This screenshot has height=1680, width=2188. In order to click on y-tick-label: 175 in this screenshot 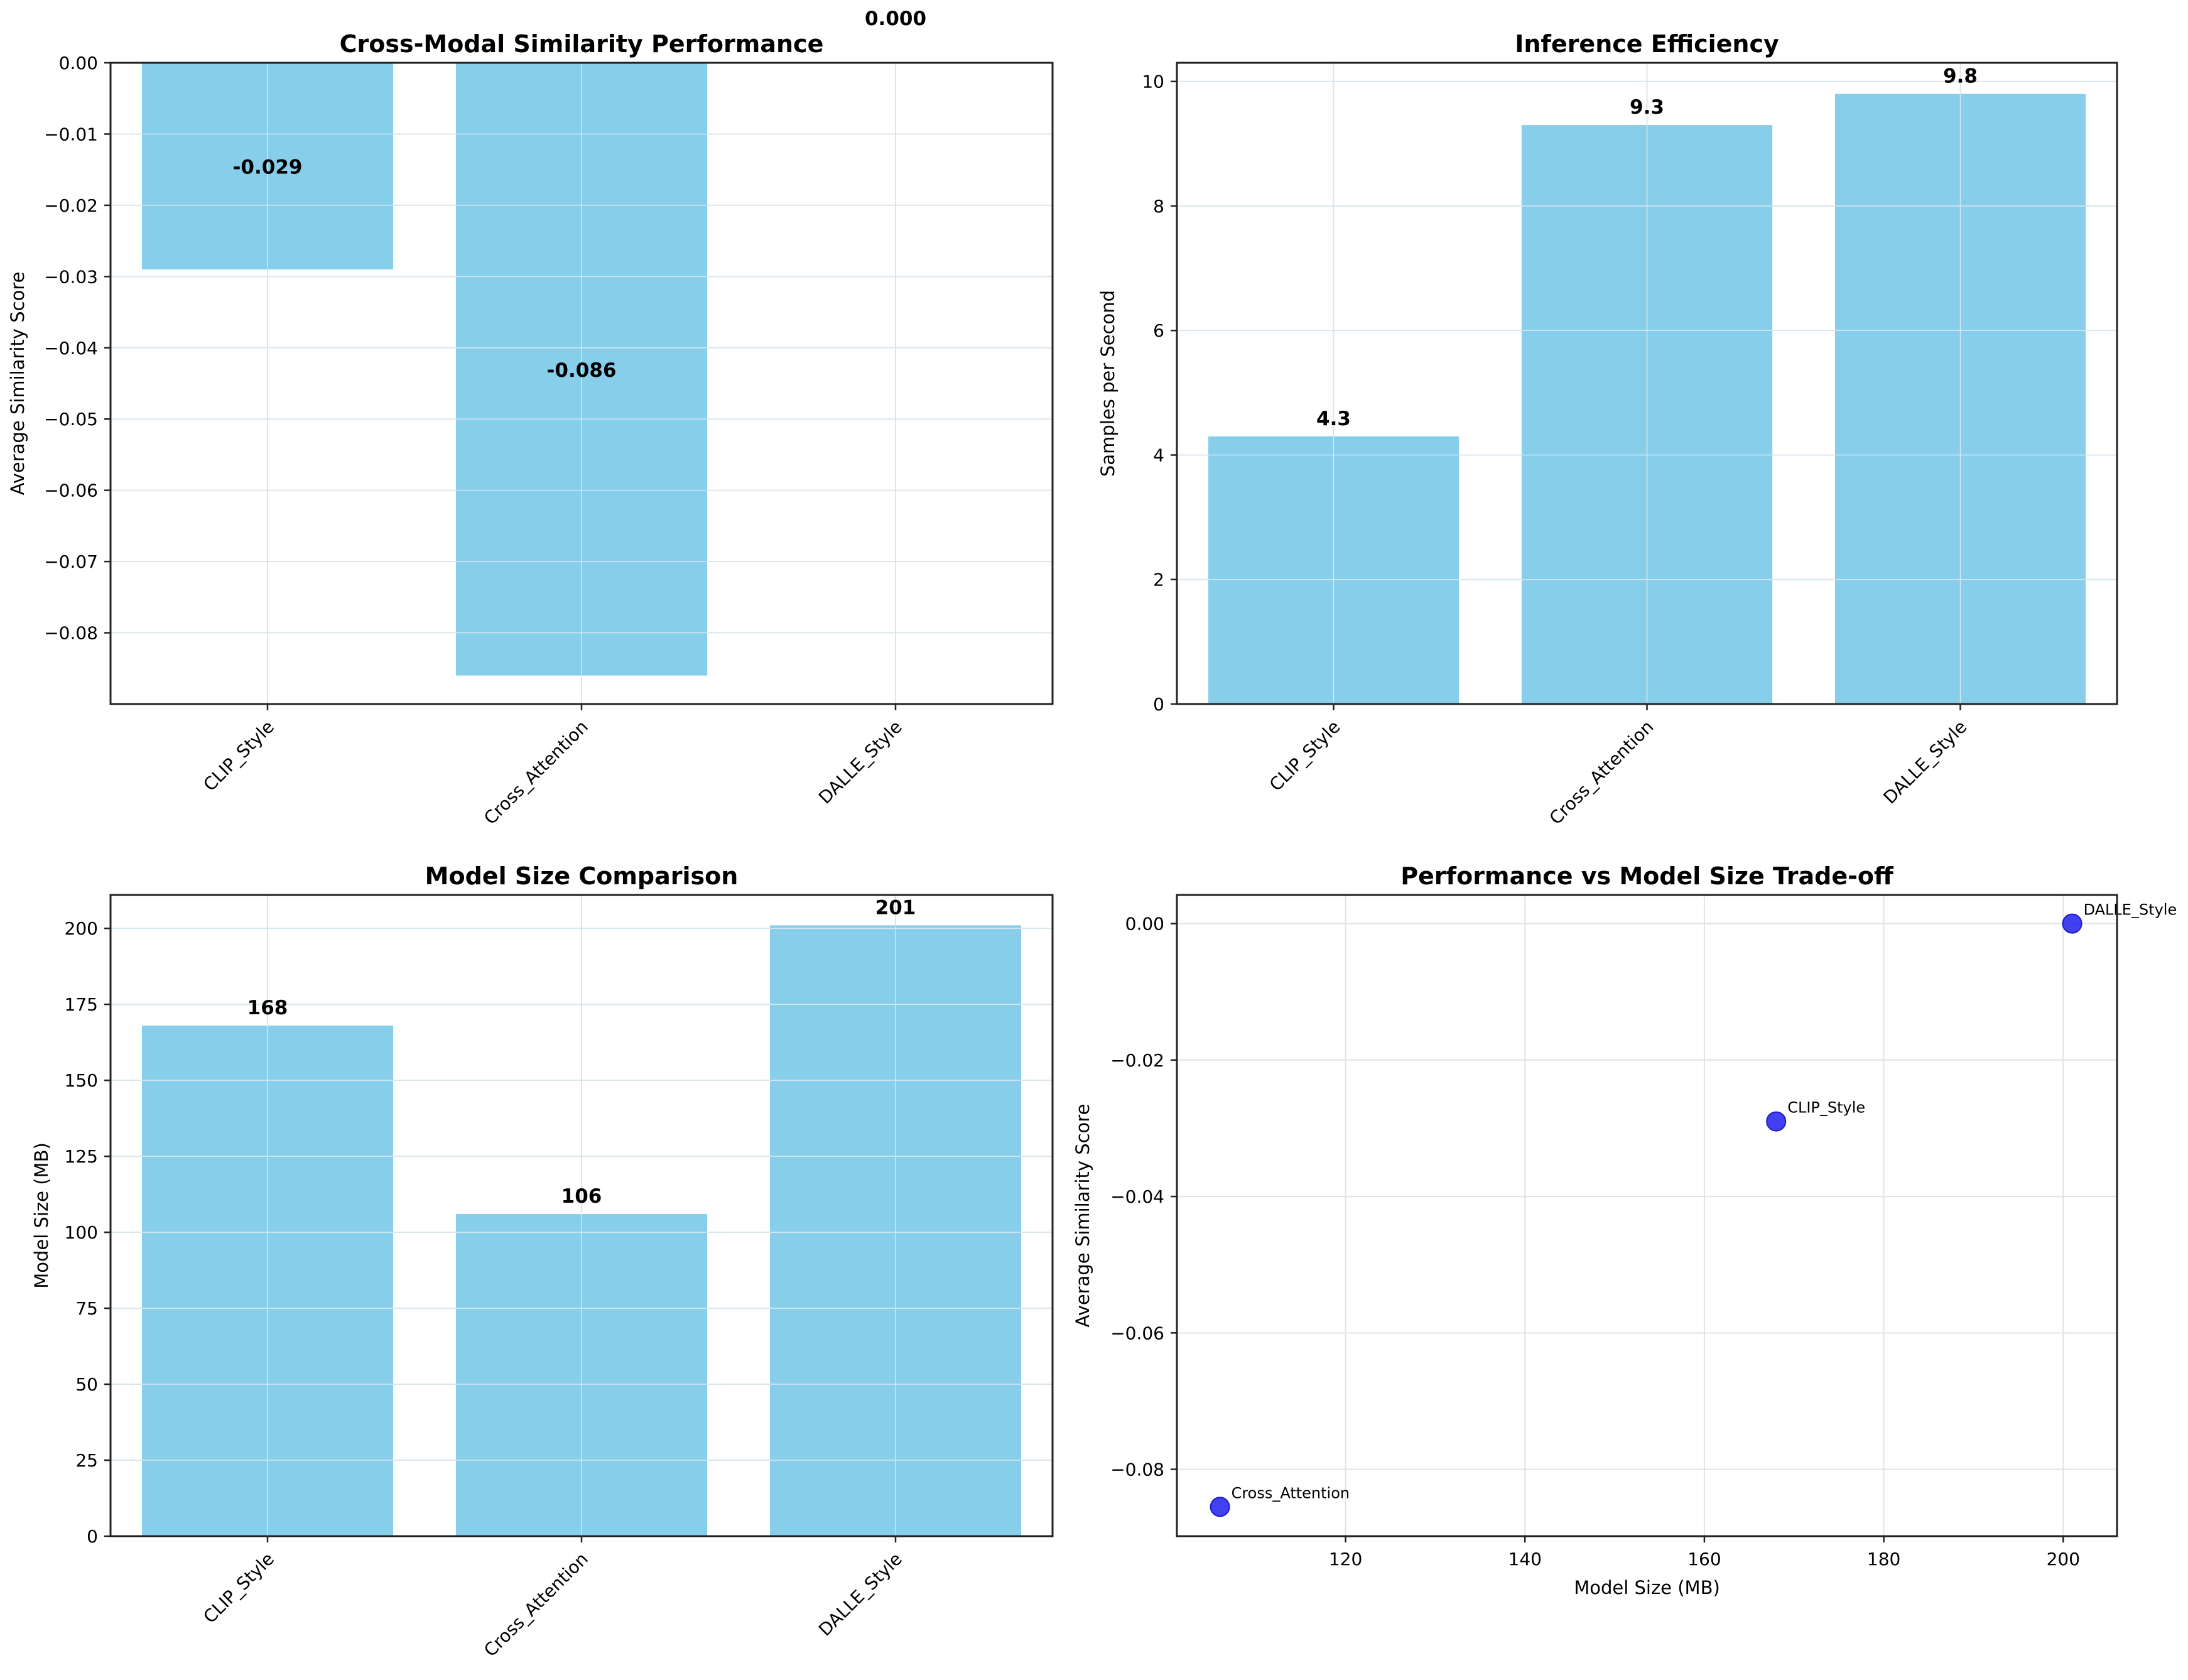, I will do `click(81, 1004)`.